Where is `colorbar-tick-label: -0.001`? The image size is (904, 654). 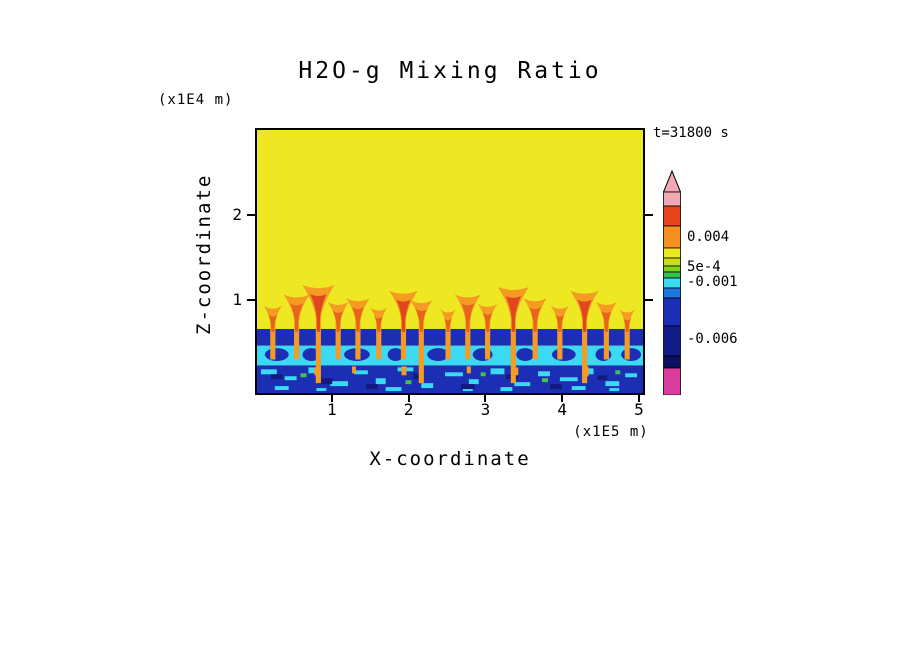
colorbar-tick-label: -0.001 is located at coordinates (712, 282).